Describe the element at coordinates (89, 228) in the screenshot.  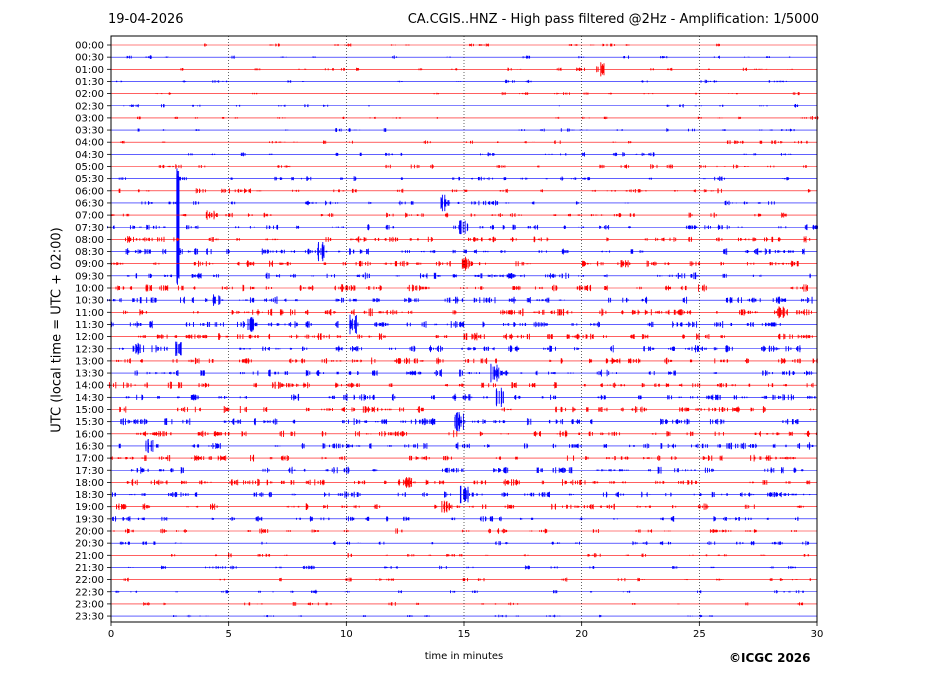
I see `y-tick-label: 07:30` at that location.